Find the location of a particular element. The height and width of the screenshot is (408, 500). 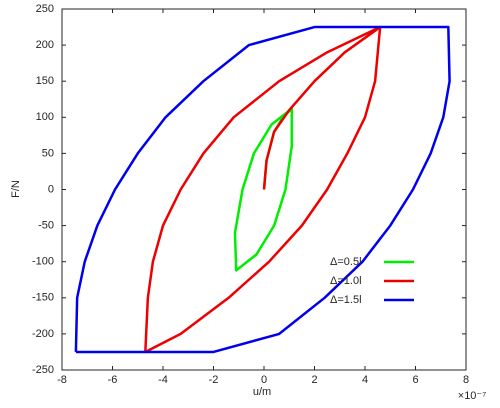

y-tick-label: 100 is located at coordinates (45, 117).